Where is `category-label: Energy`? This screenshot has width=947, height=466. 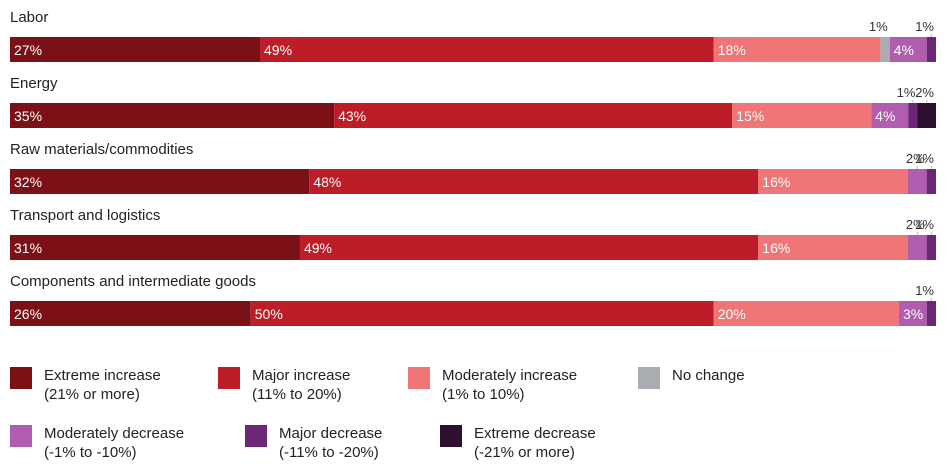
category-label: Energy is located at coordinates (34, 83).